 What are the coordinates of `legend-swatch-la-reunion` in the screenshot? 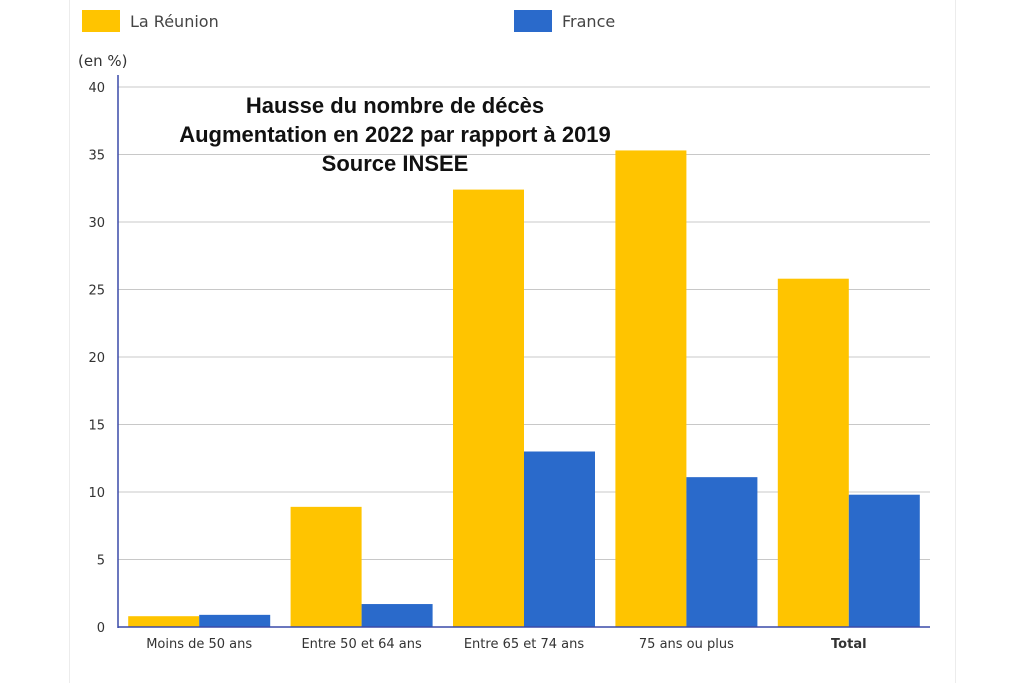 It's located at (101, 21).